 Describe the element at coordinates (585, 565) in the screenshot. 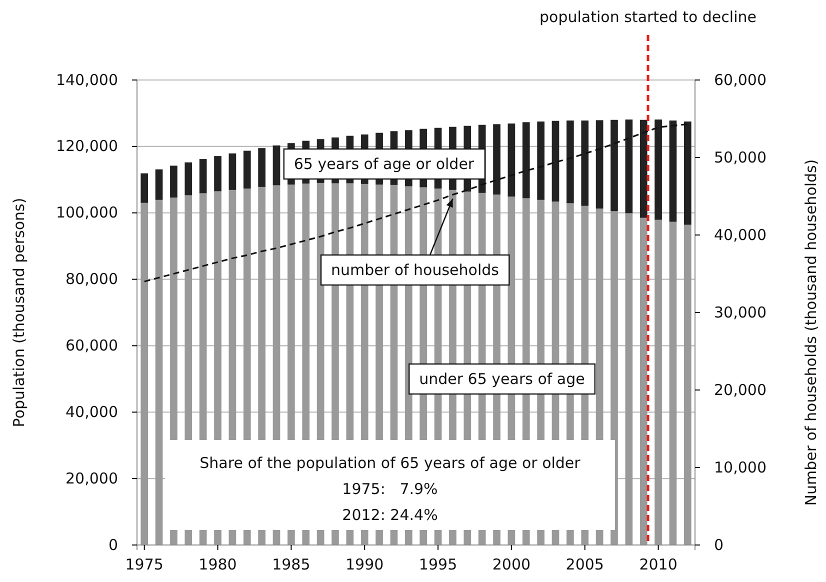

I see `x-tick-label: 2005` at that location.